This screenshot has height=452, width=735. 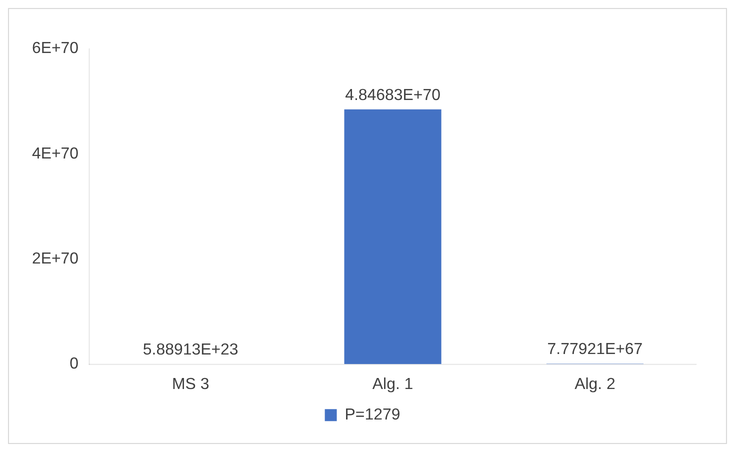 What do you see at coordinates (55, 259) in the screenshot?
I see `y-tick-label: 2E+70` at bounding box center [55, 259].